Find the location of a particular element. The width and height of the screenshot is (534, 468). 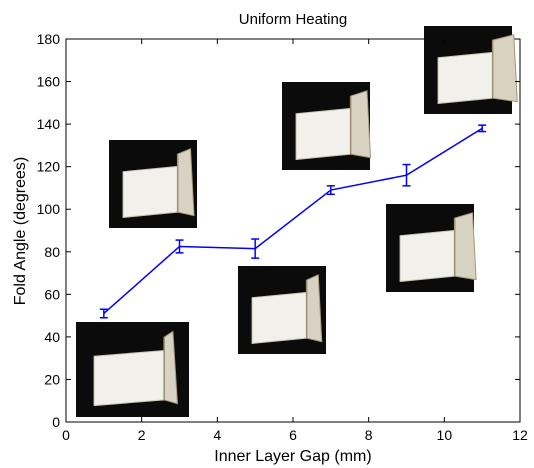

x-axis-label: Inner Layer Gap (mm) is located at coordinates (292, 456).